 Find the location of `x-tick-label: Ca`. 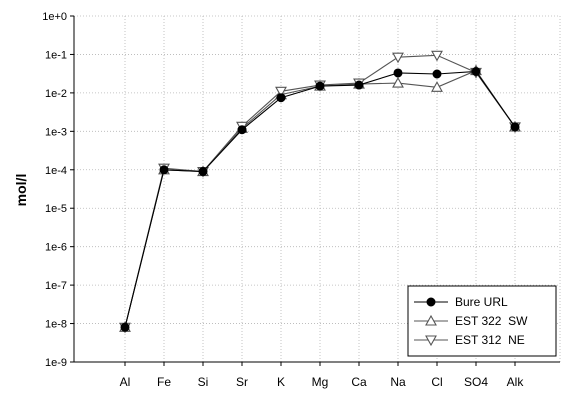

x-tick-label: Ca is located at coordinates (359, 382).